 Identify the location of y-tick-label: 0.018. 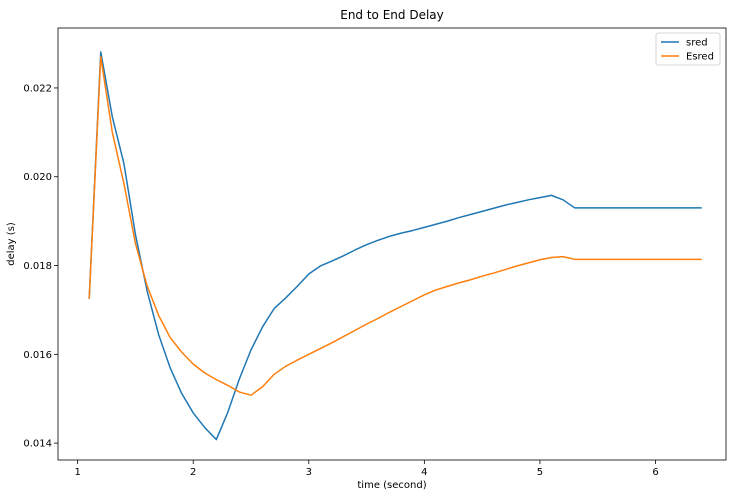
(37, 266).